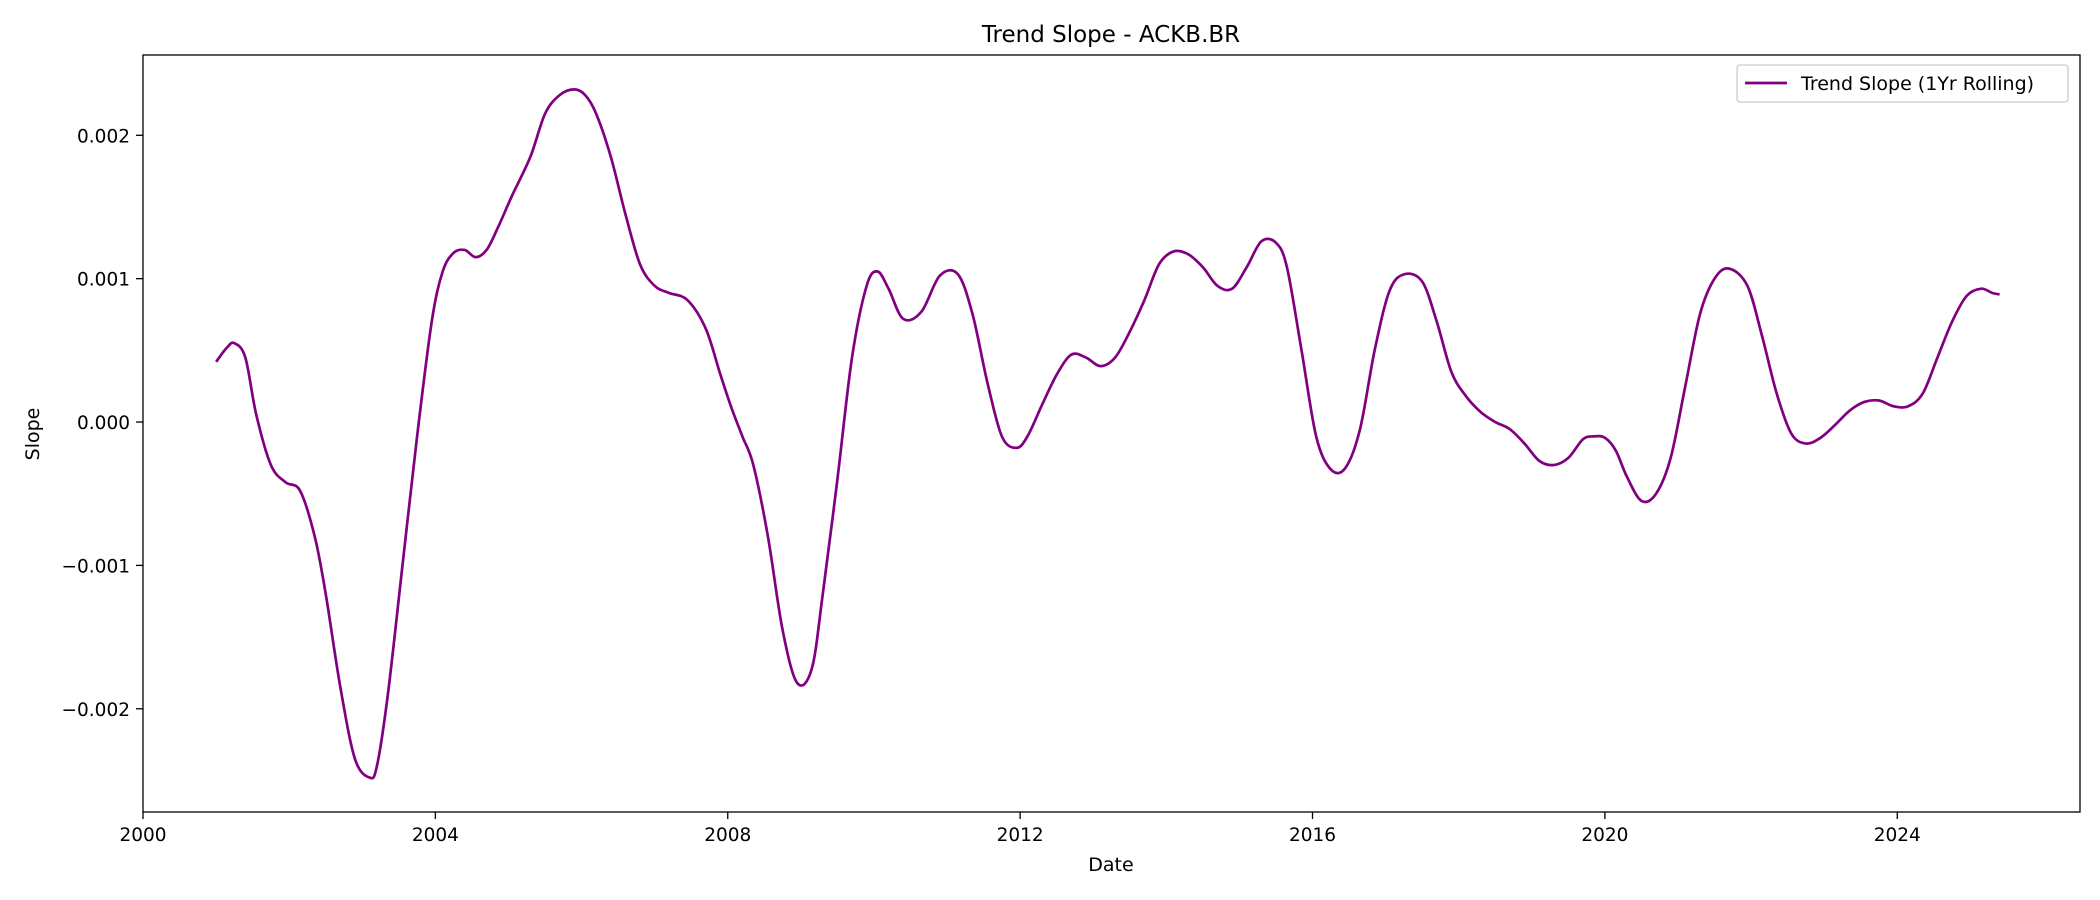 The image size is (2100, 900). Describe the element at coordinates (1917, 84) in the screenshot. I see `legend-label: Trend Slope (1Yr Rolling)` at that location.